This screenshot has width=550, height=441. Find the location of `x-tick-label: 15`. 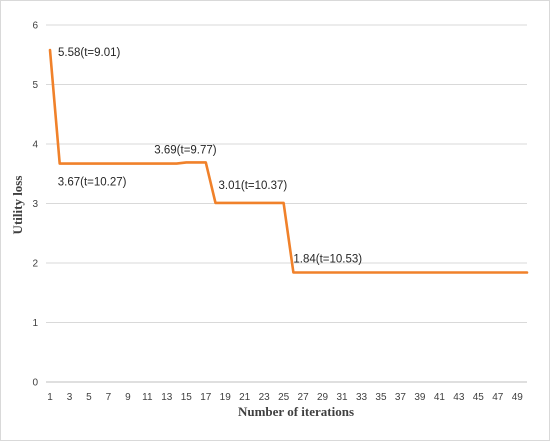

x-tick-label: 15 is located at coordinates (187, 397).